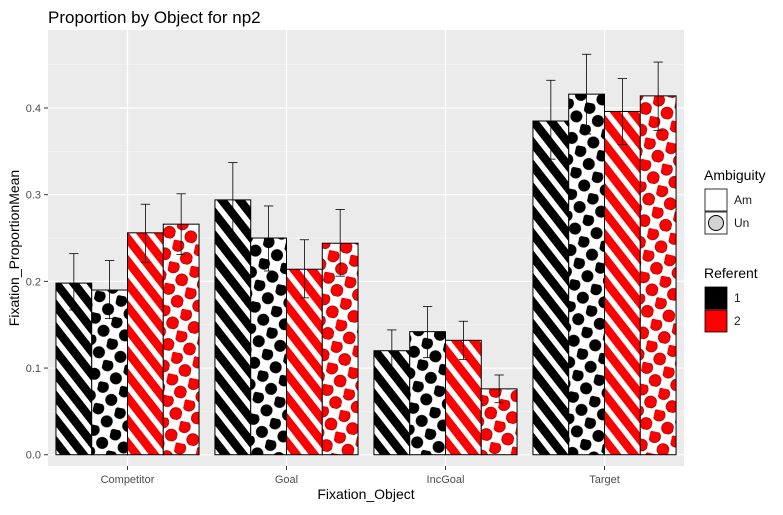 The image size is (783, 515). I want to click on bar-competitor-ref2-un, so click(181, 339).